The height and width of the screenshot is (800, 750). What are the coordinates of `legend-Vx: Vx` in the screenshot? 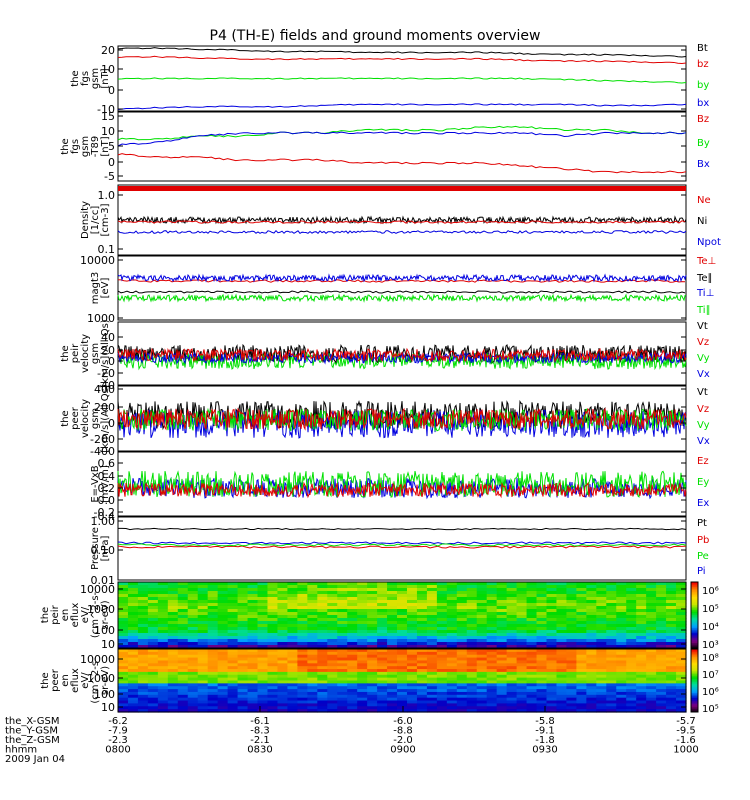 It's located at (703, 374).